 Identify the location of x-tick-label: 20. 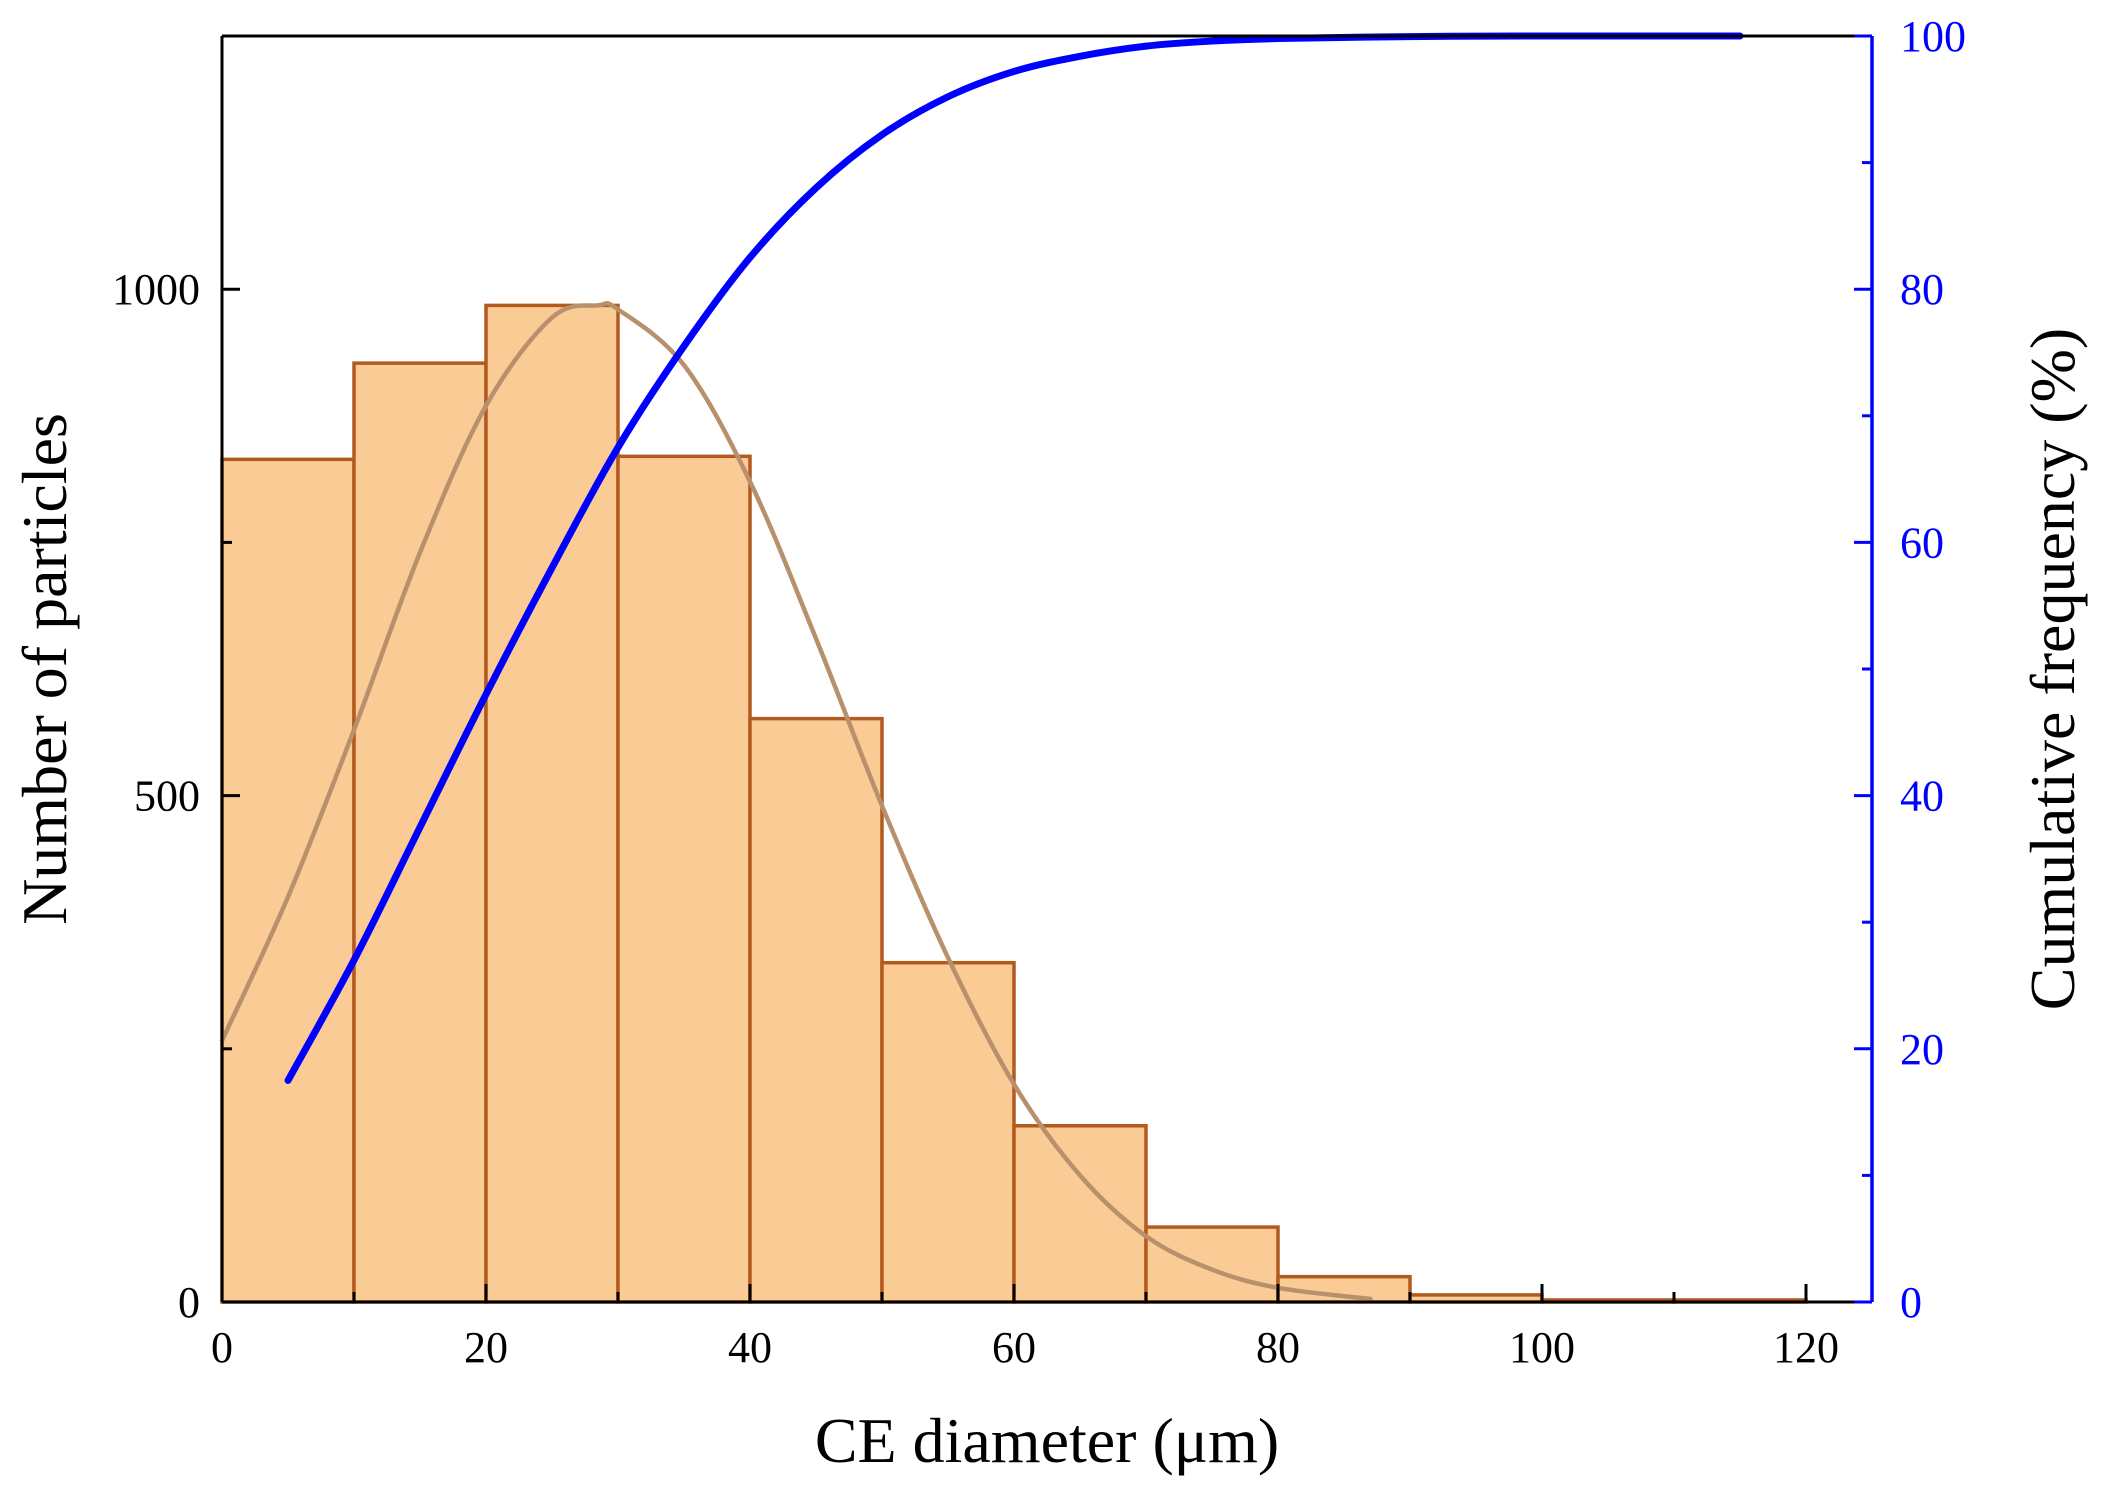
(486, 1347).